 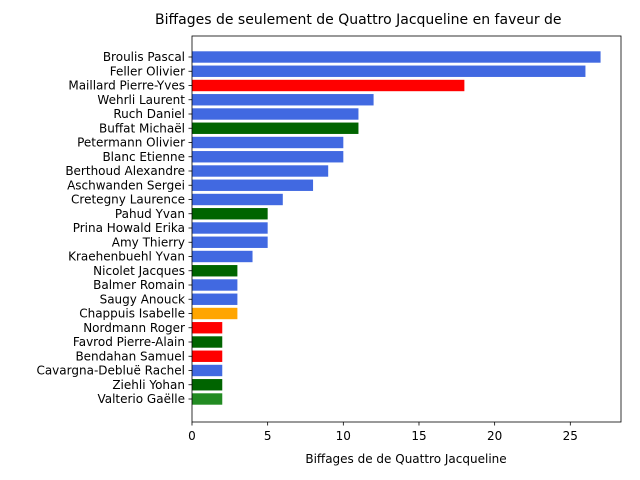 I want to click on bar-kraehenbuehl-yvan, so click(x=222, y=256).